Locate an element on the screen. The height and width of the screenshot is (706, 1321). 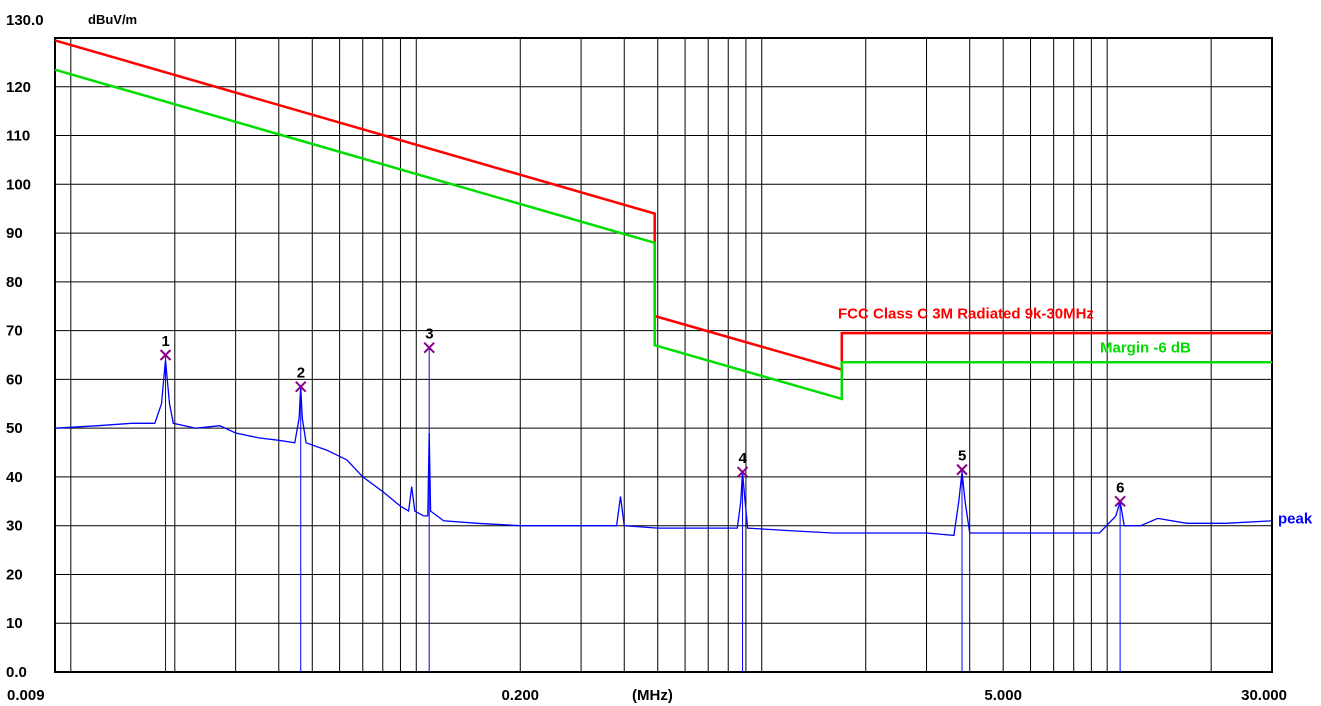
x-tick-label: 0.200 is located at coordinates (520, 695).